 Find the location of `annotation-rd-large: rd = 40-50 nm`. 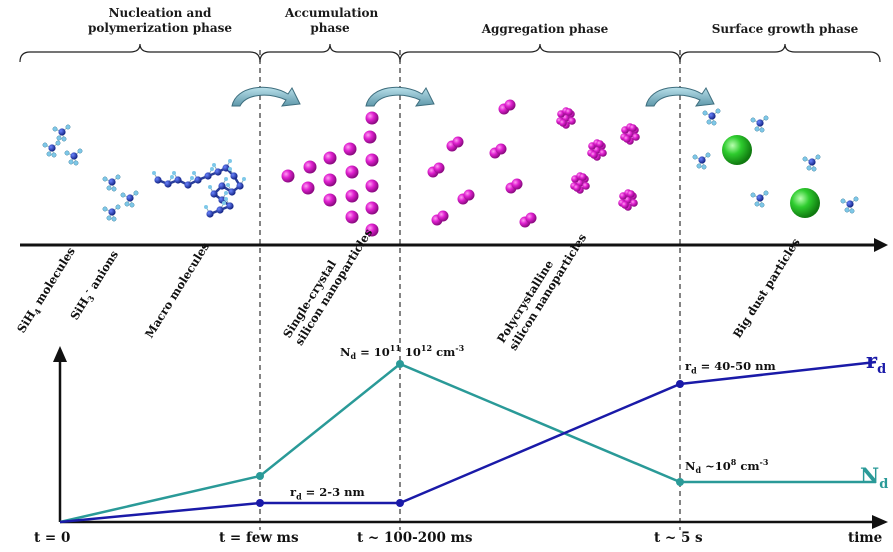

annotation-rd-large: rd = 40-50 nm is located at coordinates (730, 367).